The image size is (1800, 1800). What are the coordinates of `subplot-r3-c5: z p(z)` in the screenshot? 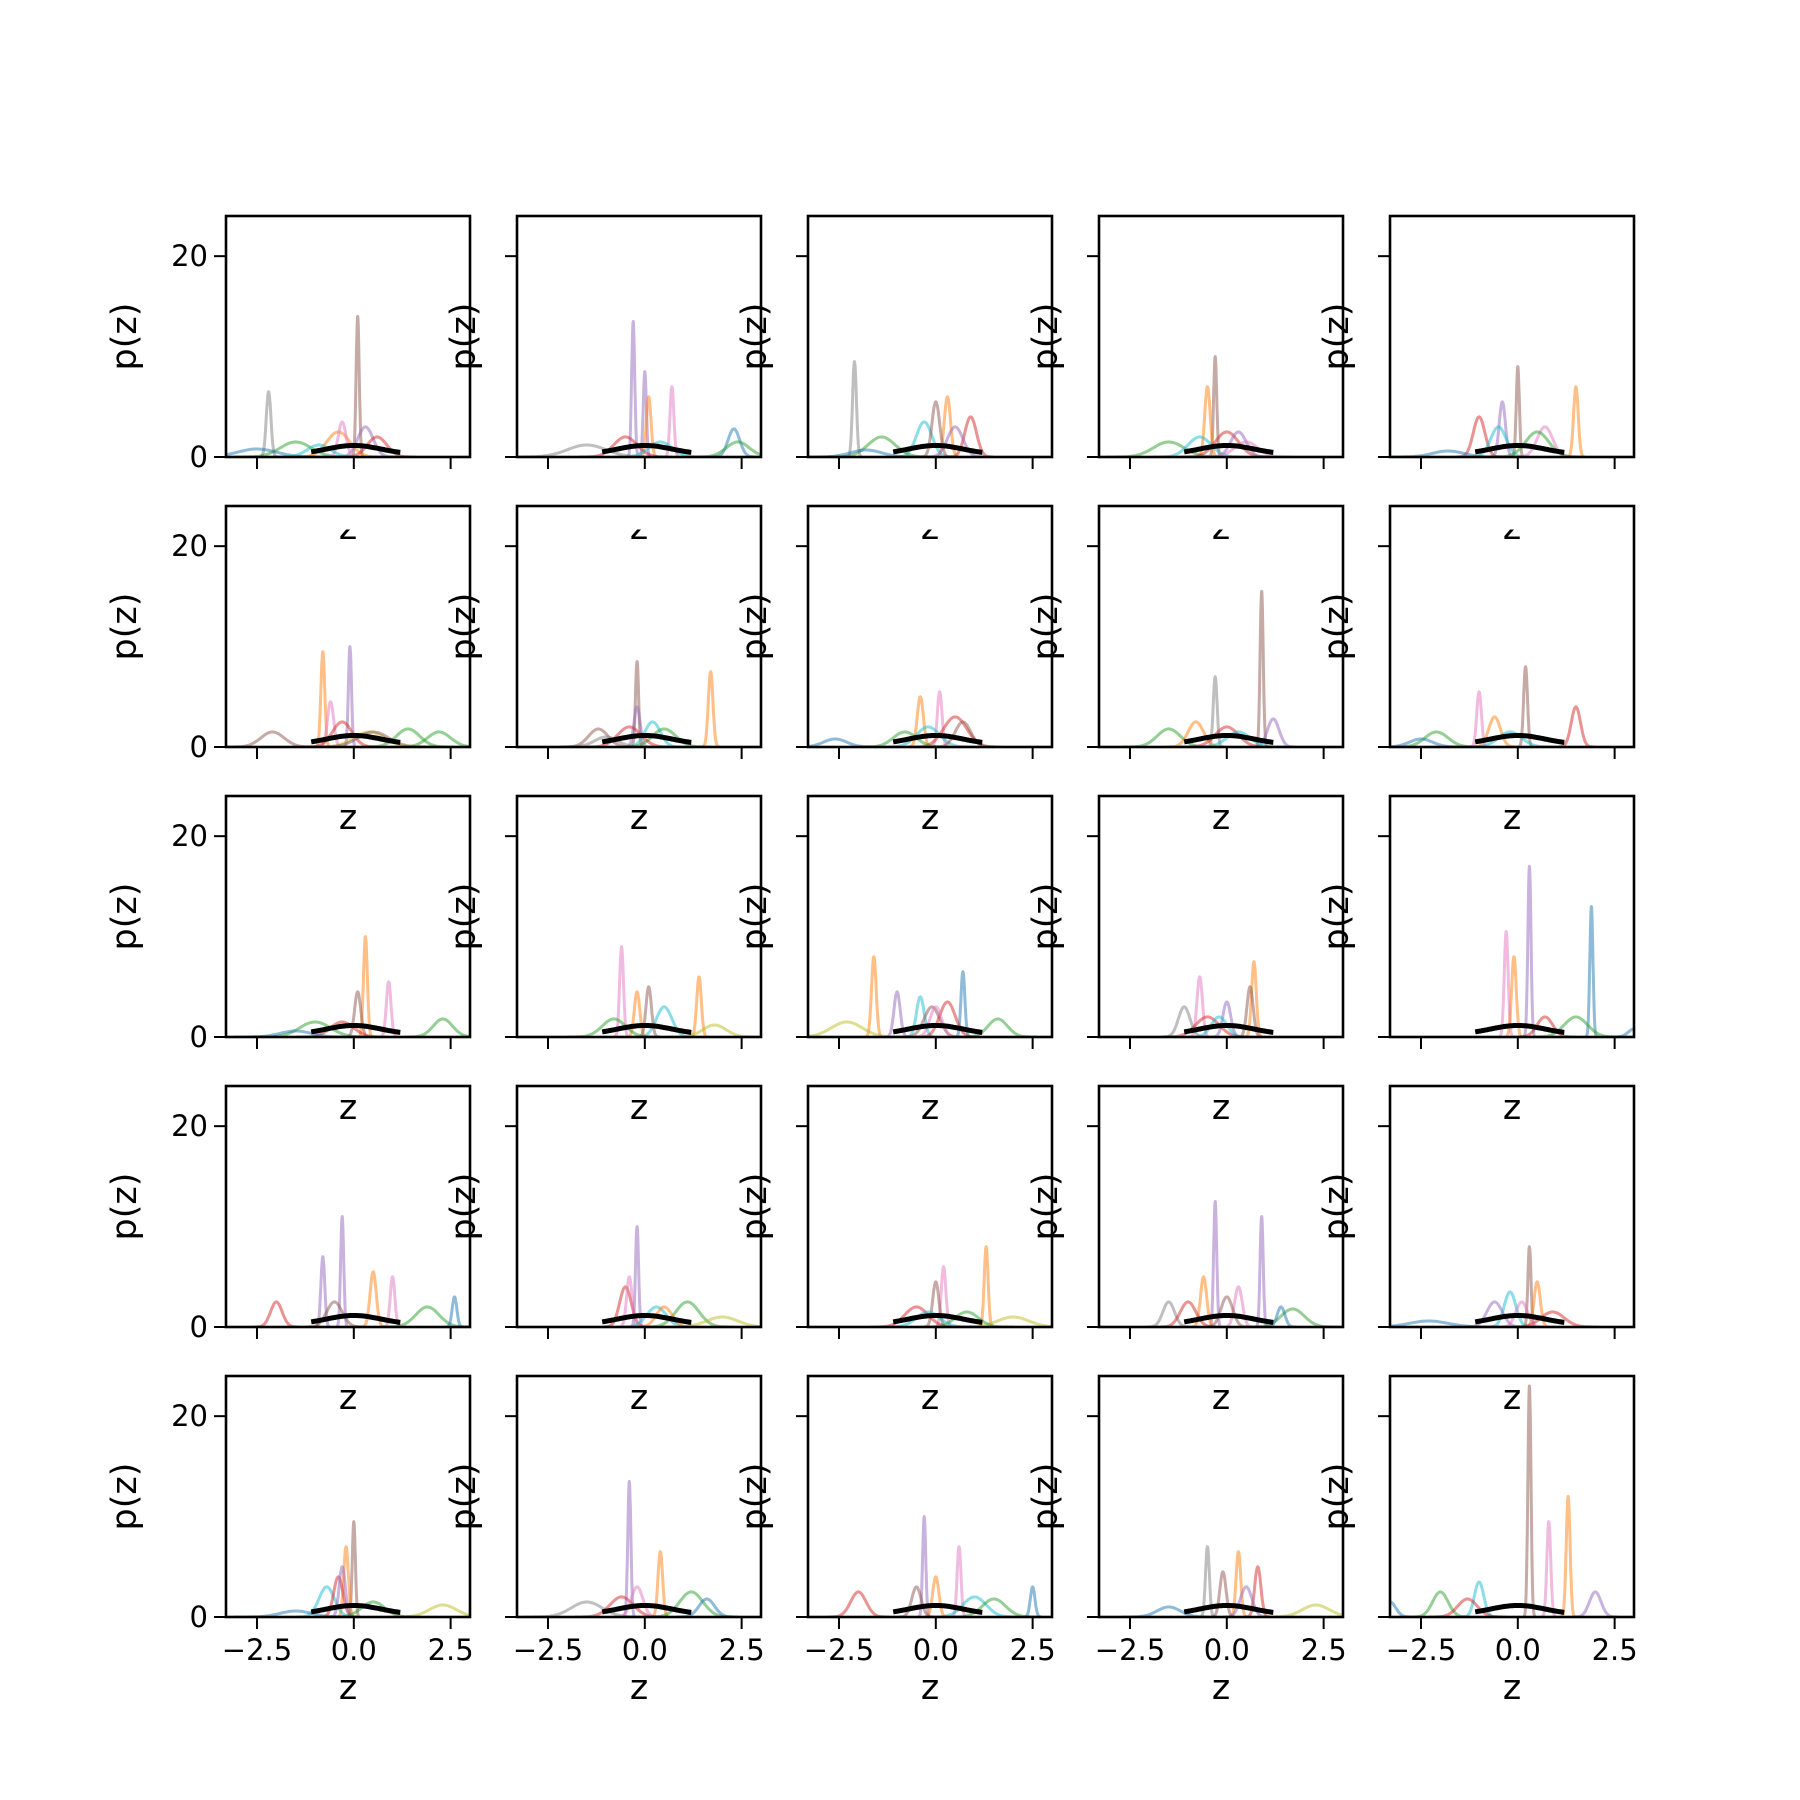 It's located at (1476, 961).